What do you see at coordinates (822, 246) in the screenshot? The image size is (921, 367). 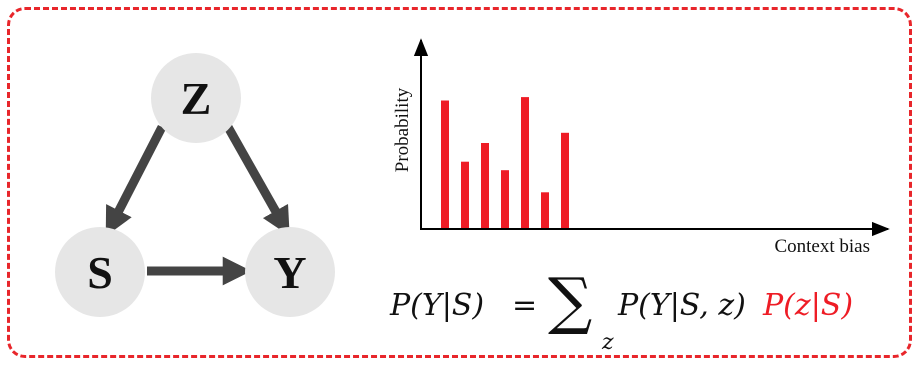 I see `x-axis-label: Context bias` at bounding box center [822, 246].